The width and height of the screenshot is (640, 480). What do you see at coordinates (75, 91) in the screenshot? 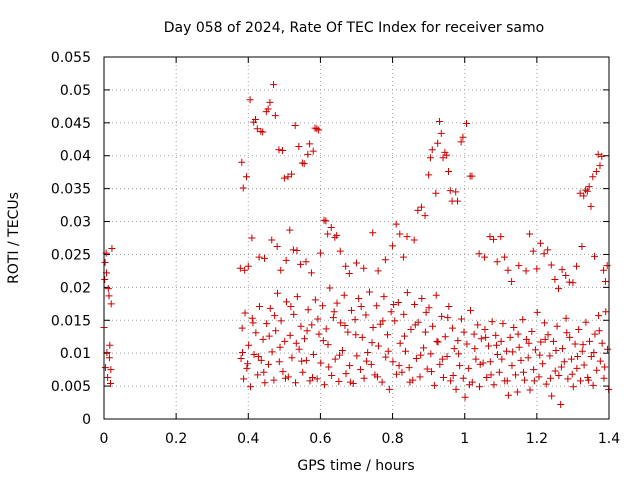
I see `y-tick-label: 0.05` at bounding box center [75, 91].